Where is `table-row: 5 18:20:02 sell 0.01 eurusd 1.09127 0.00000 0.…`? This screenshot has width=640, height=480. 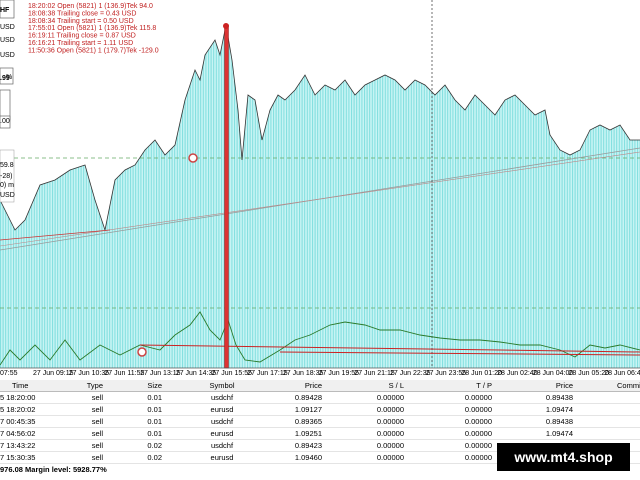 table-row: 5 18:20:02 sell 0.01 eurusd 1.09127 0.00000 0.… is located at coordinates (320, 410).